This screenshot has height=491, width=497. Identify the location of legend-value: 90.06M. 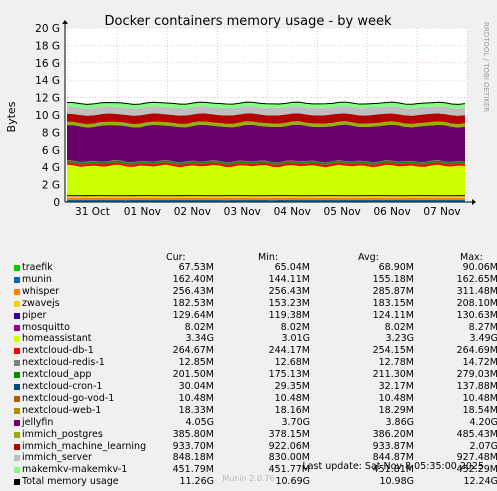
(479, 267).